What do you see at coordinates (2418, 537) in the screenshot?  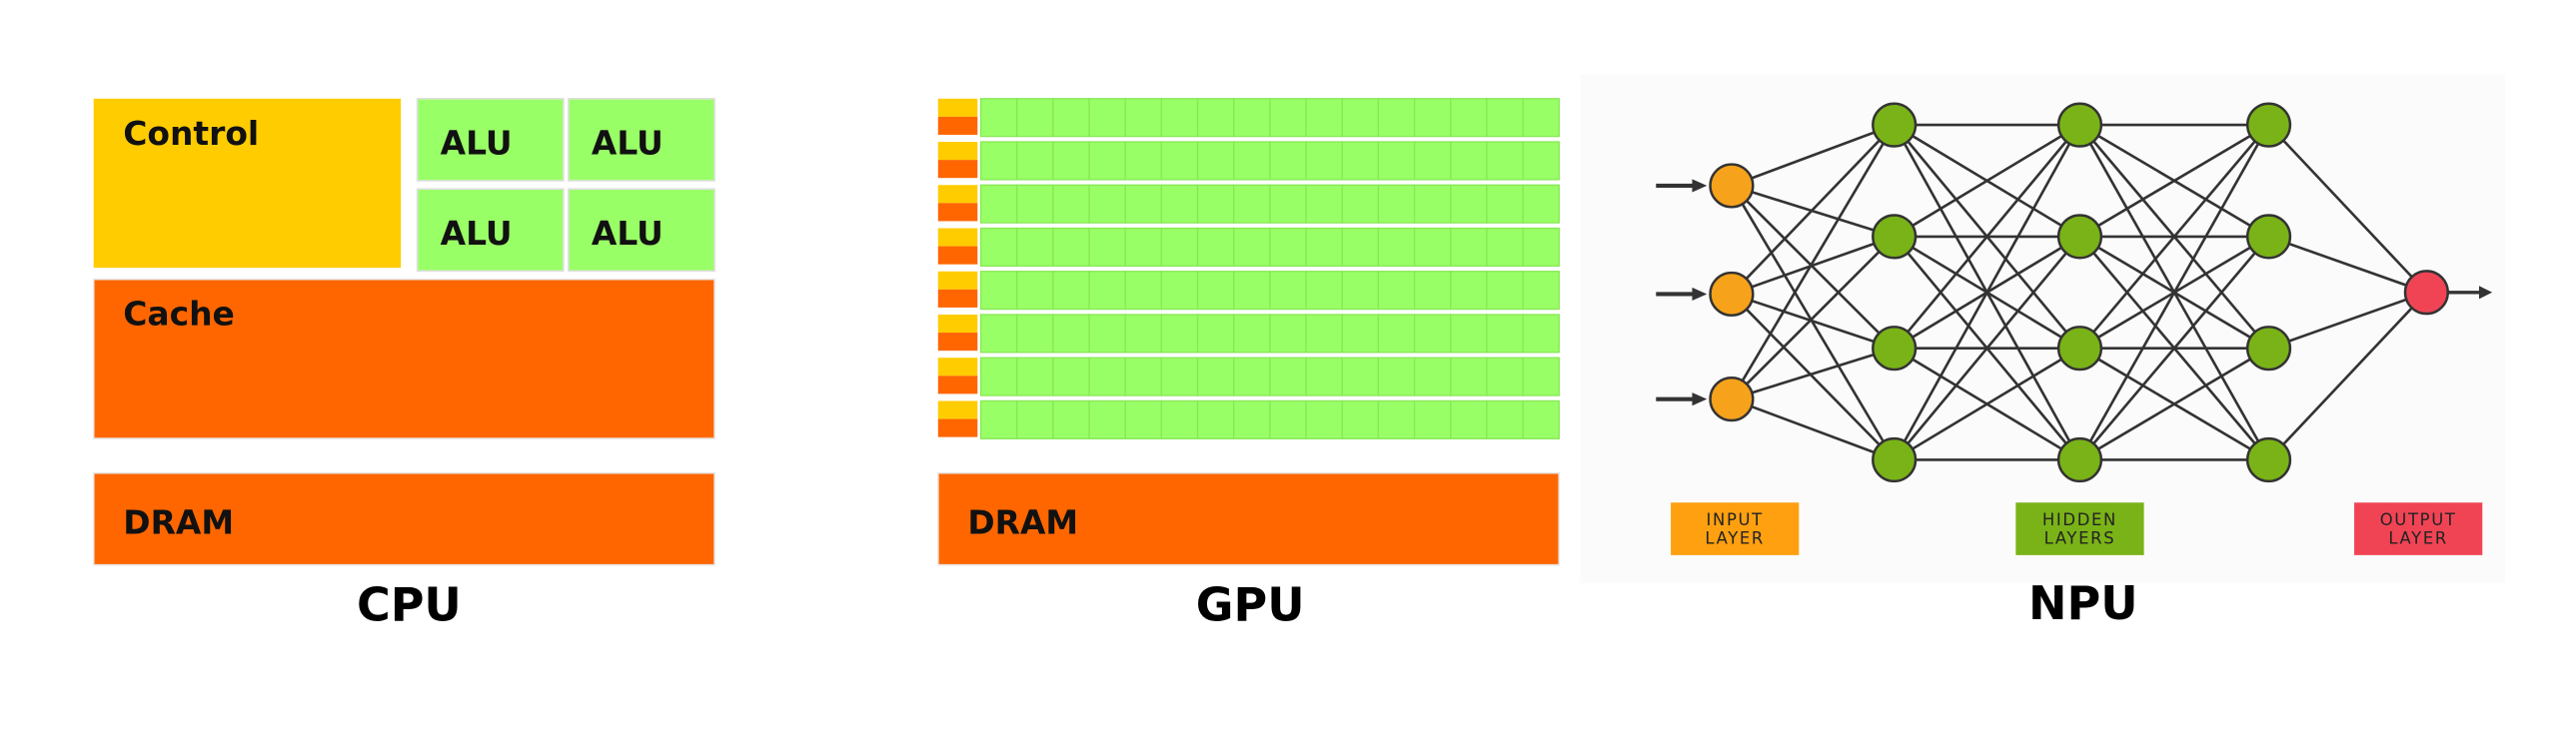 I see `legend-label: LAYER` at bounding box center [2418, 537].